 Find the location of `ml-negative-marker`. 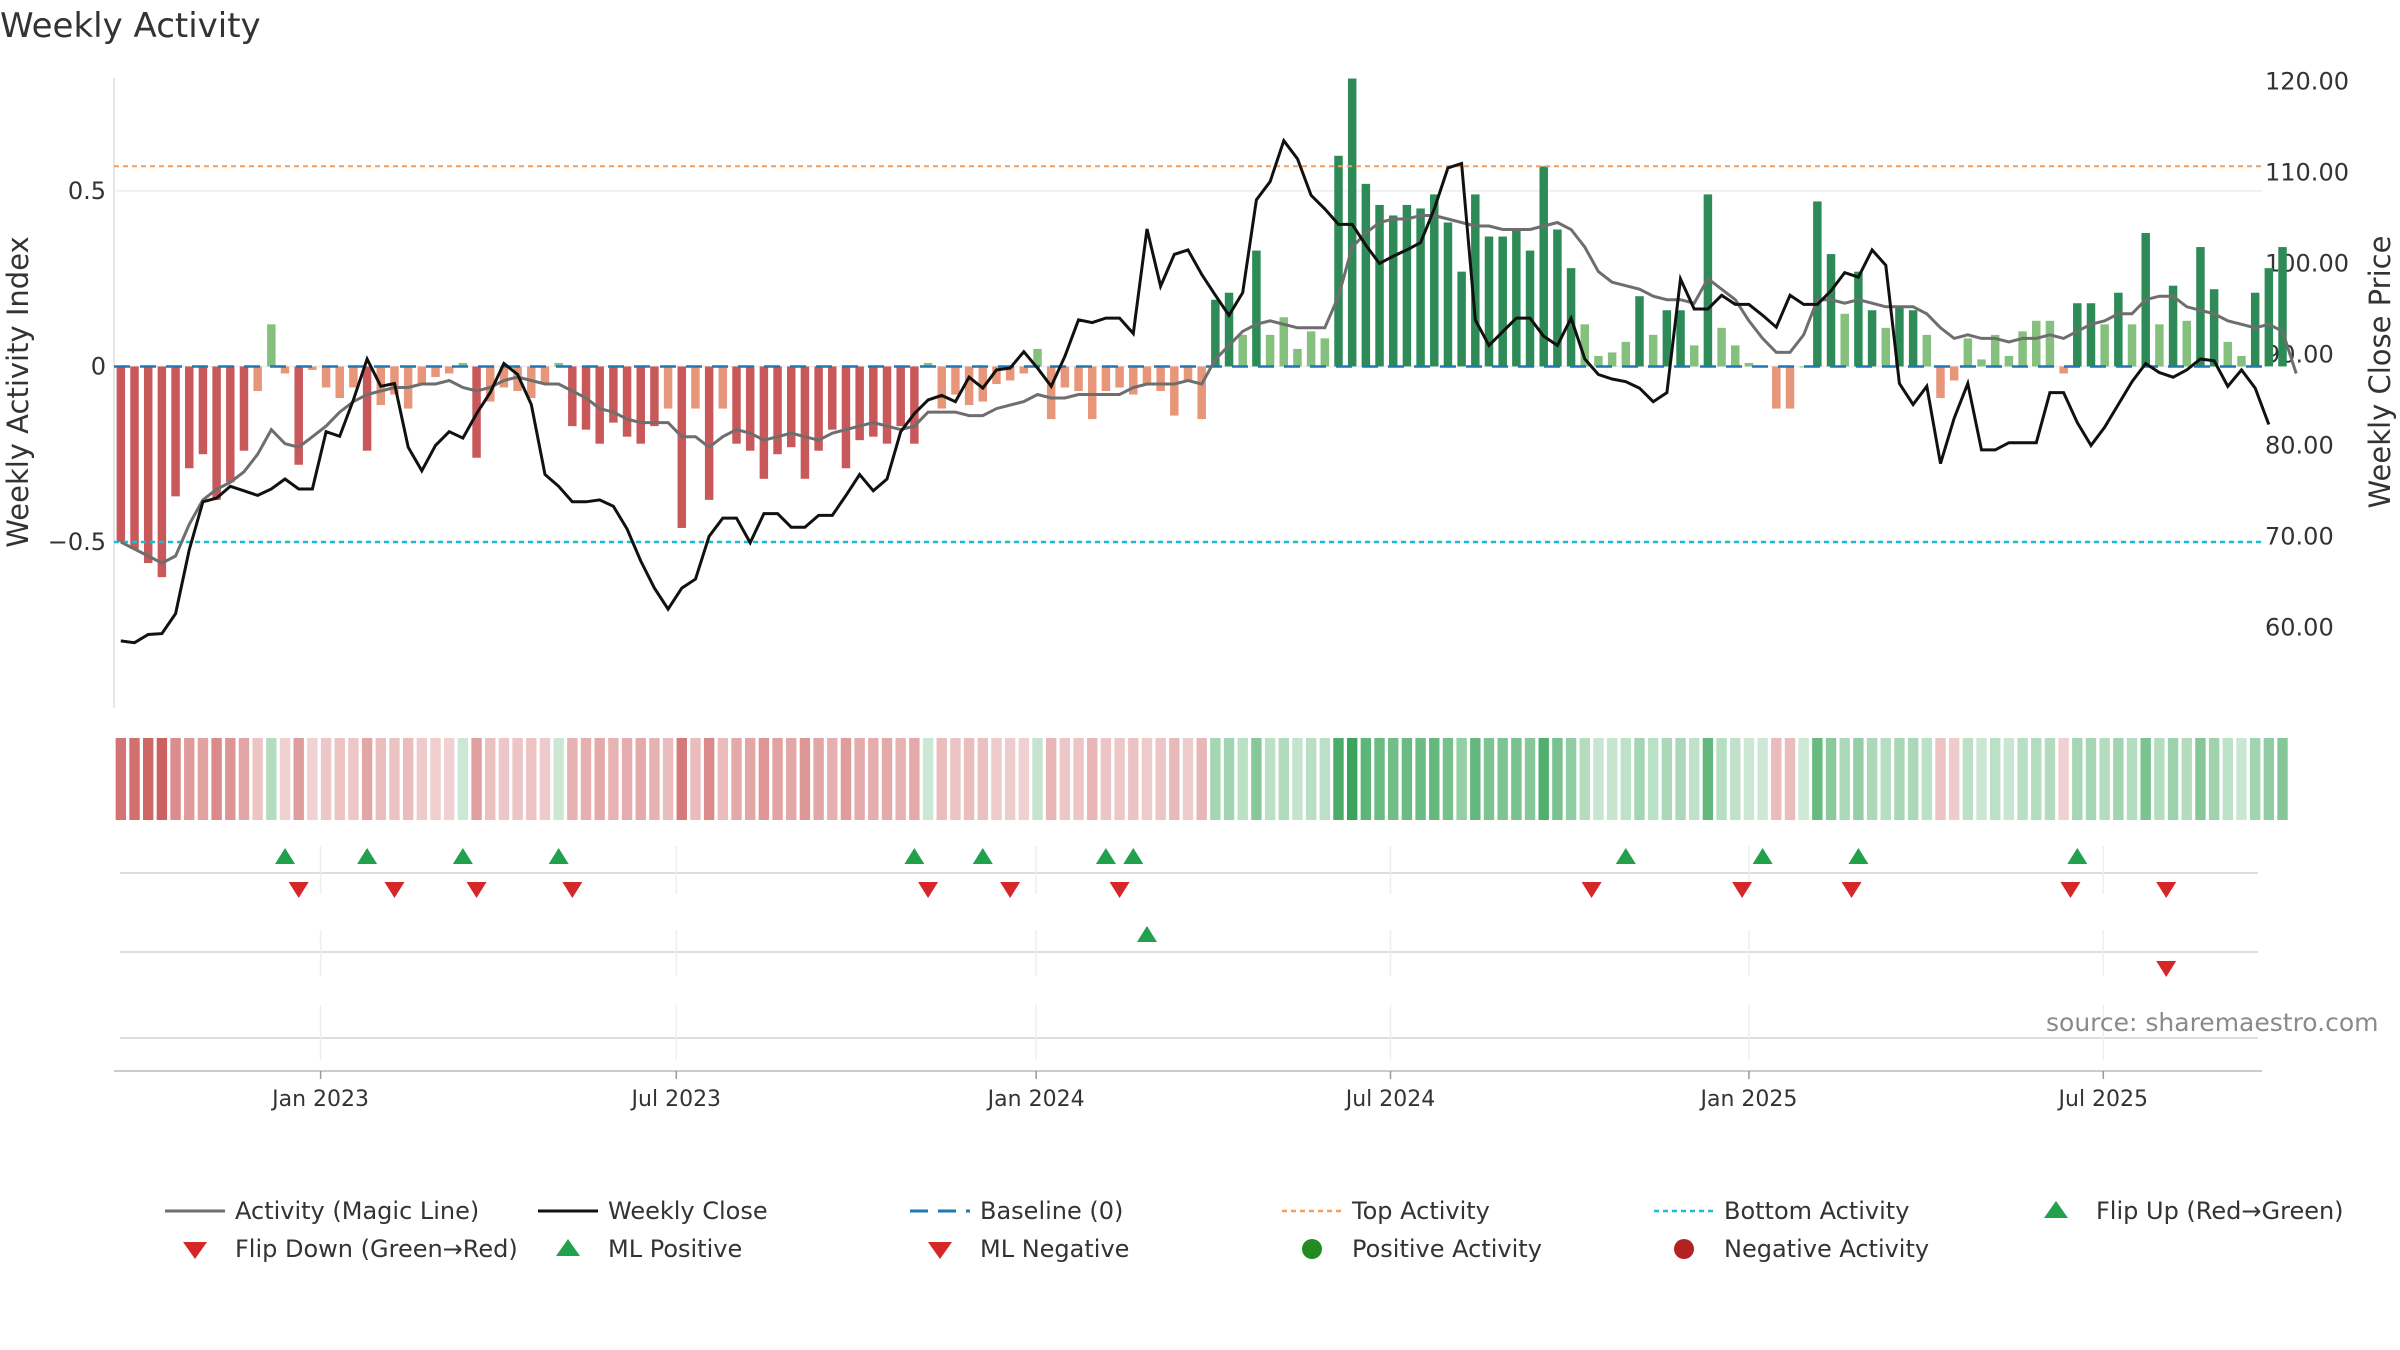

ml-negative-marker is located at coordinates (2166, 969).